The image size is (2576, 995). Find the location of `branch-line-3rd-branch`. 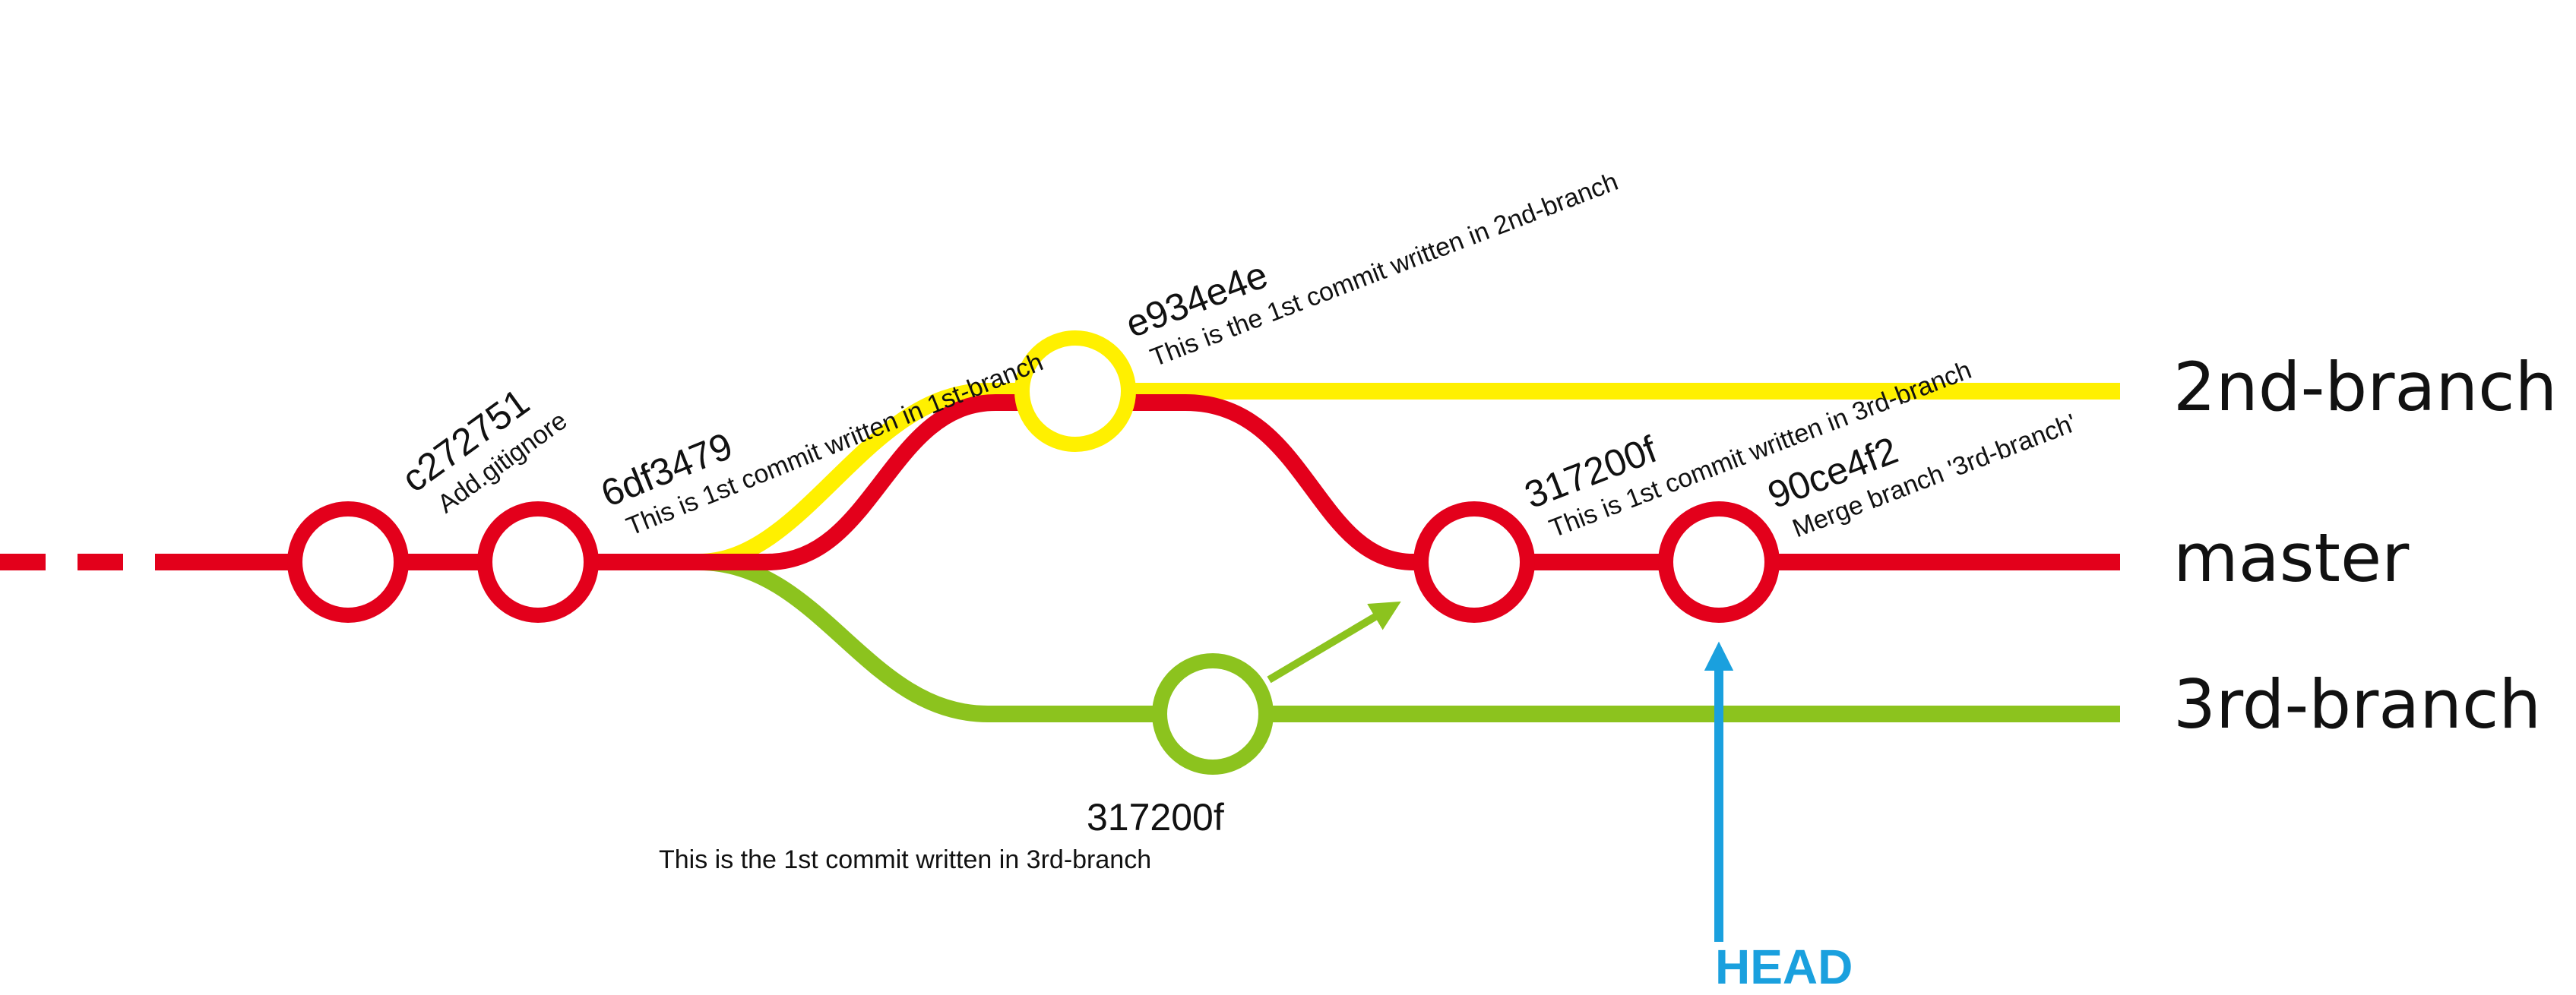

branch-line-3rd-branch is located at coordinates (1409, 638).